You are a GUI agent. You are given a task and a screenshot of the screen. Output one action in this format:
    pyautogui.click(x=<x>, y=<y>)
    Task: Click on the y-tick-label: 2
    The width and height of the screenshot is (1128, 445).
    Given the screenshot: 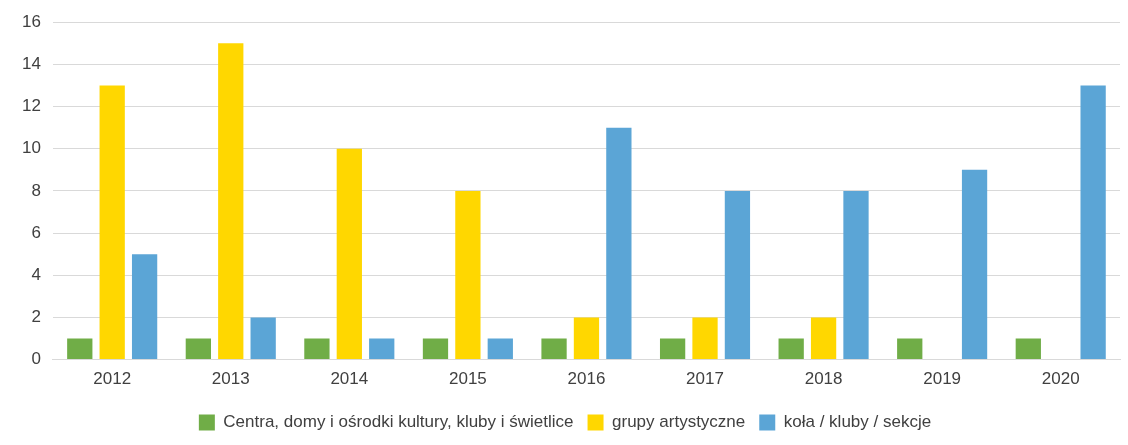 What is the action you would take?
    pyautogui.click(x=36, y=317)
    